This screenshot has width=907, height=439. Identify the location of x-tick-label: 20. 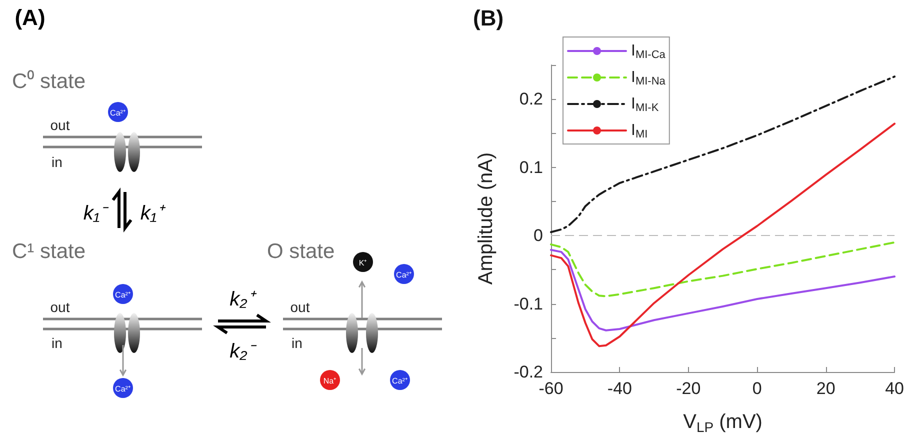
(826, 388).